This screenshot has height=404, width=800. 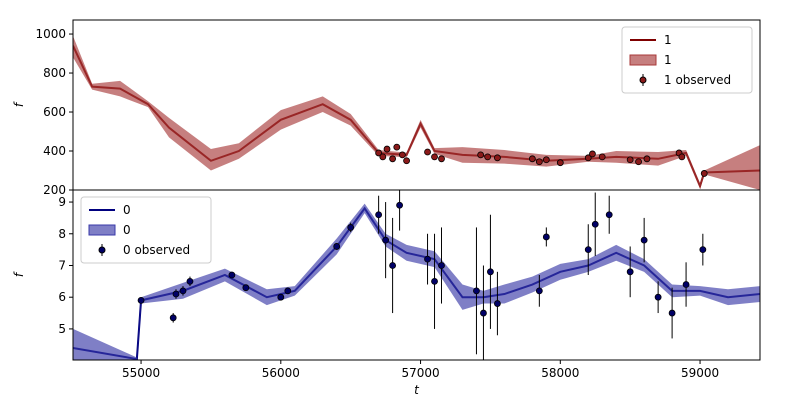 I want to click on x-tick-label: 57000, so click(x=420, y=373).